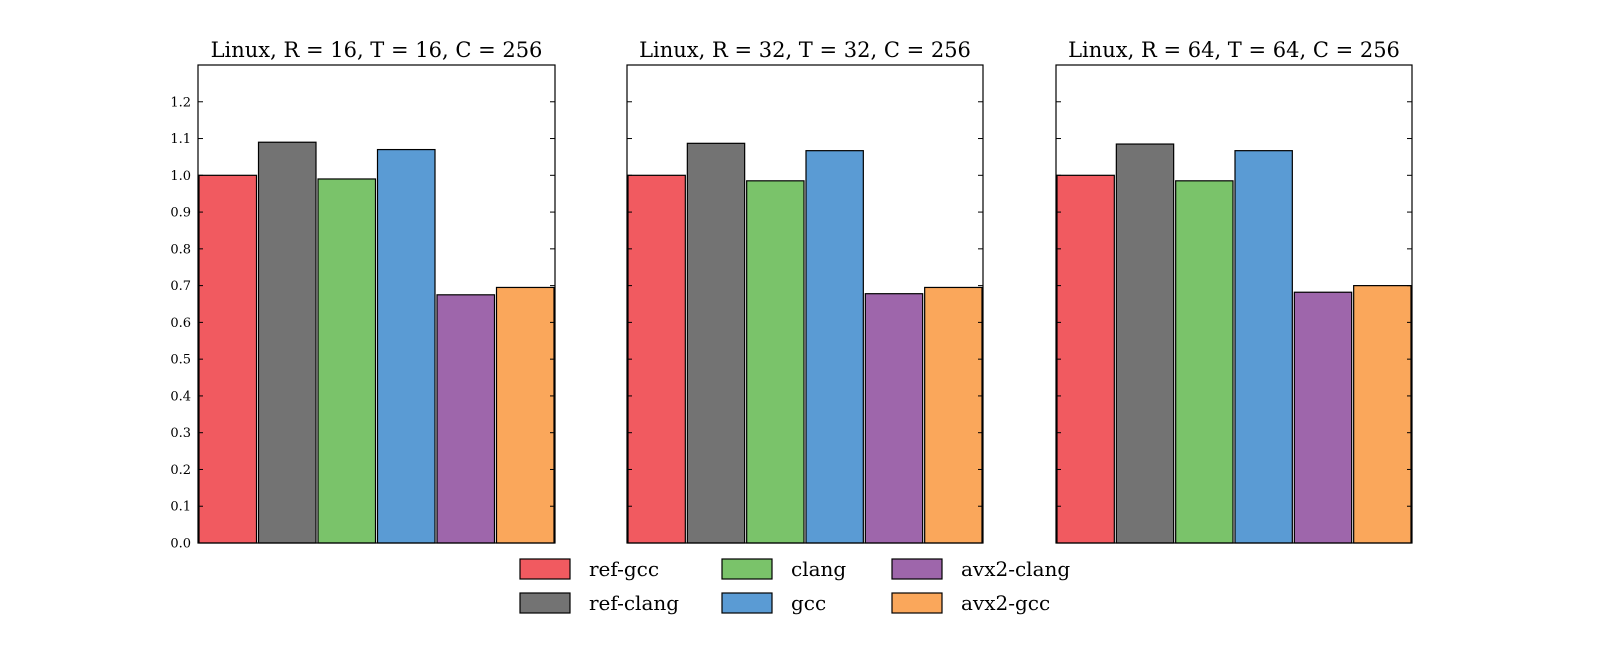 The height and width of the screenshot is (650, 1600). Describe the element at coordinates (180, 102) in the screenshot. I see `y-tick-label: 1.2` at that location.